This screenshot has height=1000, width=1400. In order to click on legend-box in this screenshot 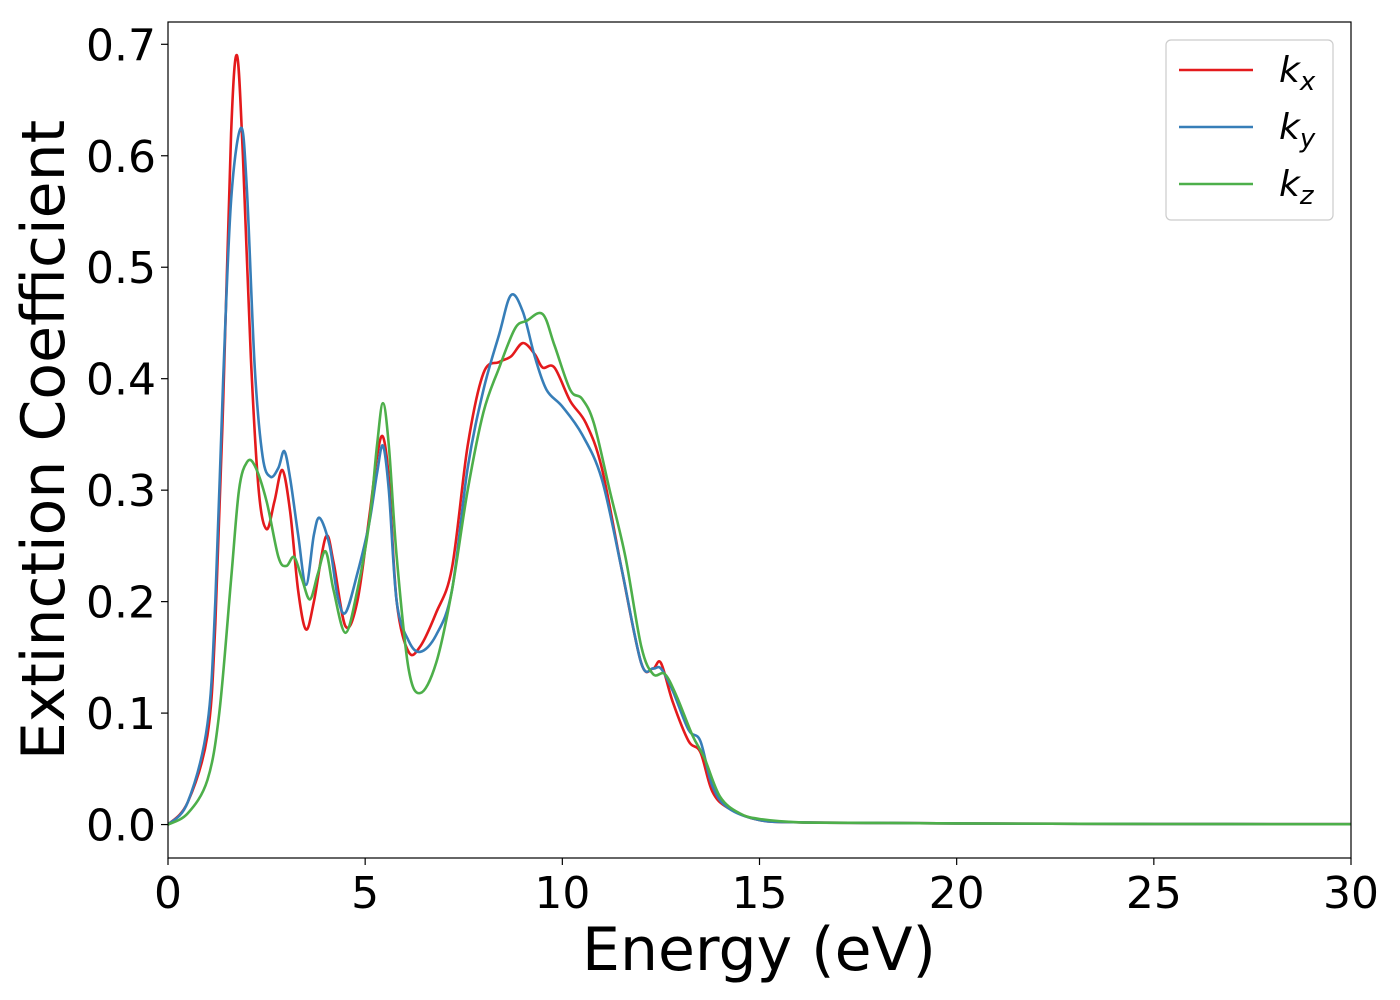, I will do `click(1249, 130)`.